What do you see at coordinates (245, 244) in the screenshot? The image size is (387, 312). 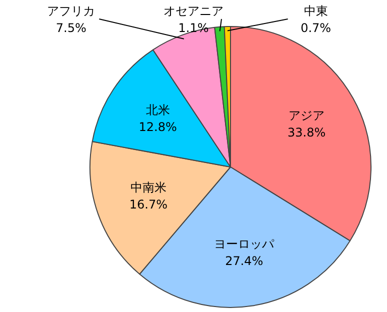 I see `slice-label: ヨーロッパ` at bounding box center [245, 244].